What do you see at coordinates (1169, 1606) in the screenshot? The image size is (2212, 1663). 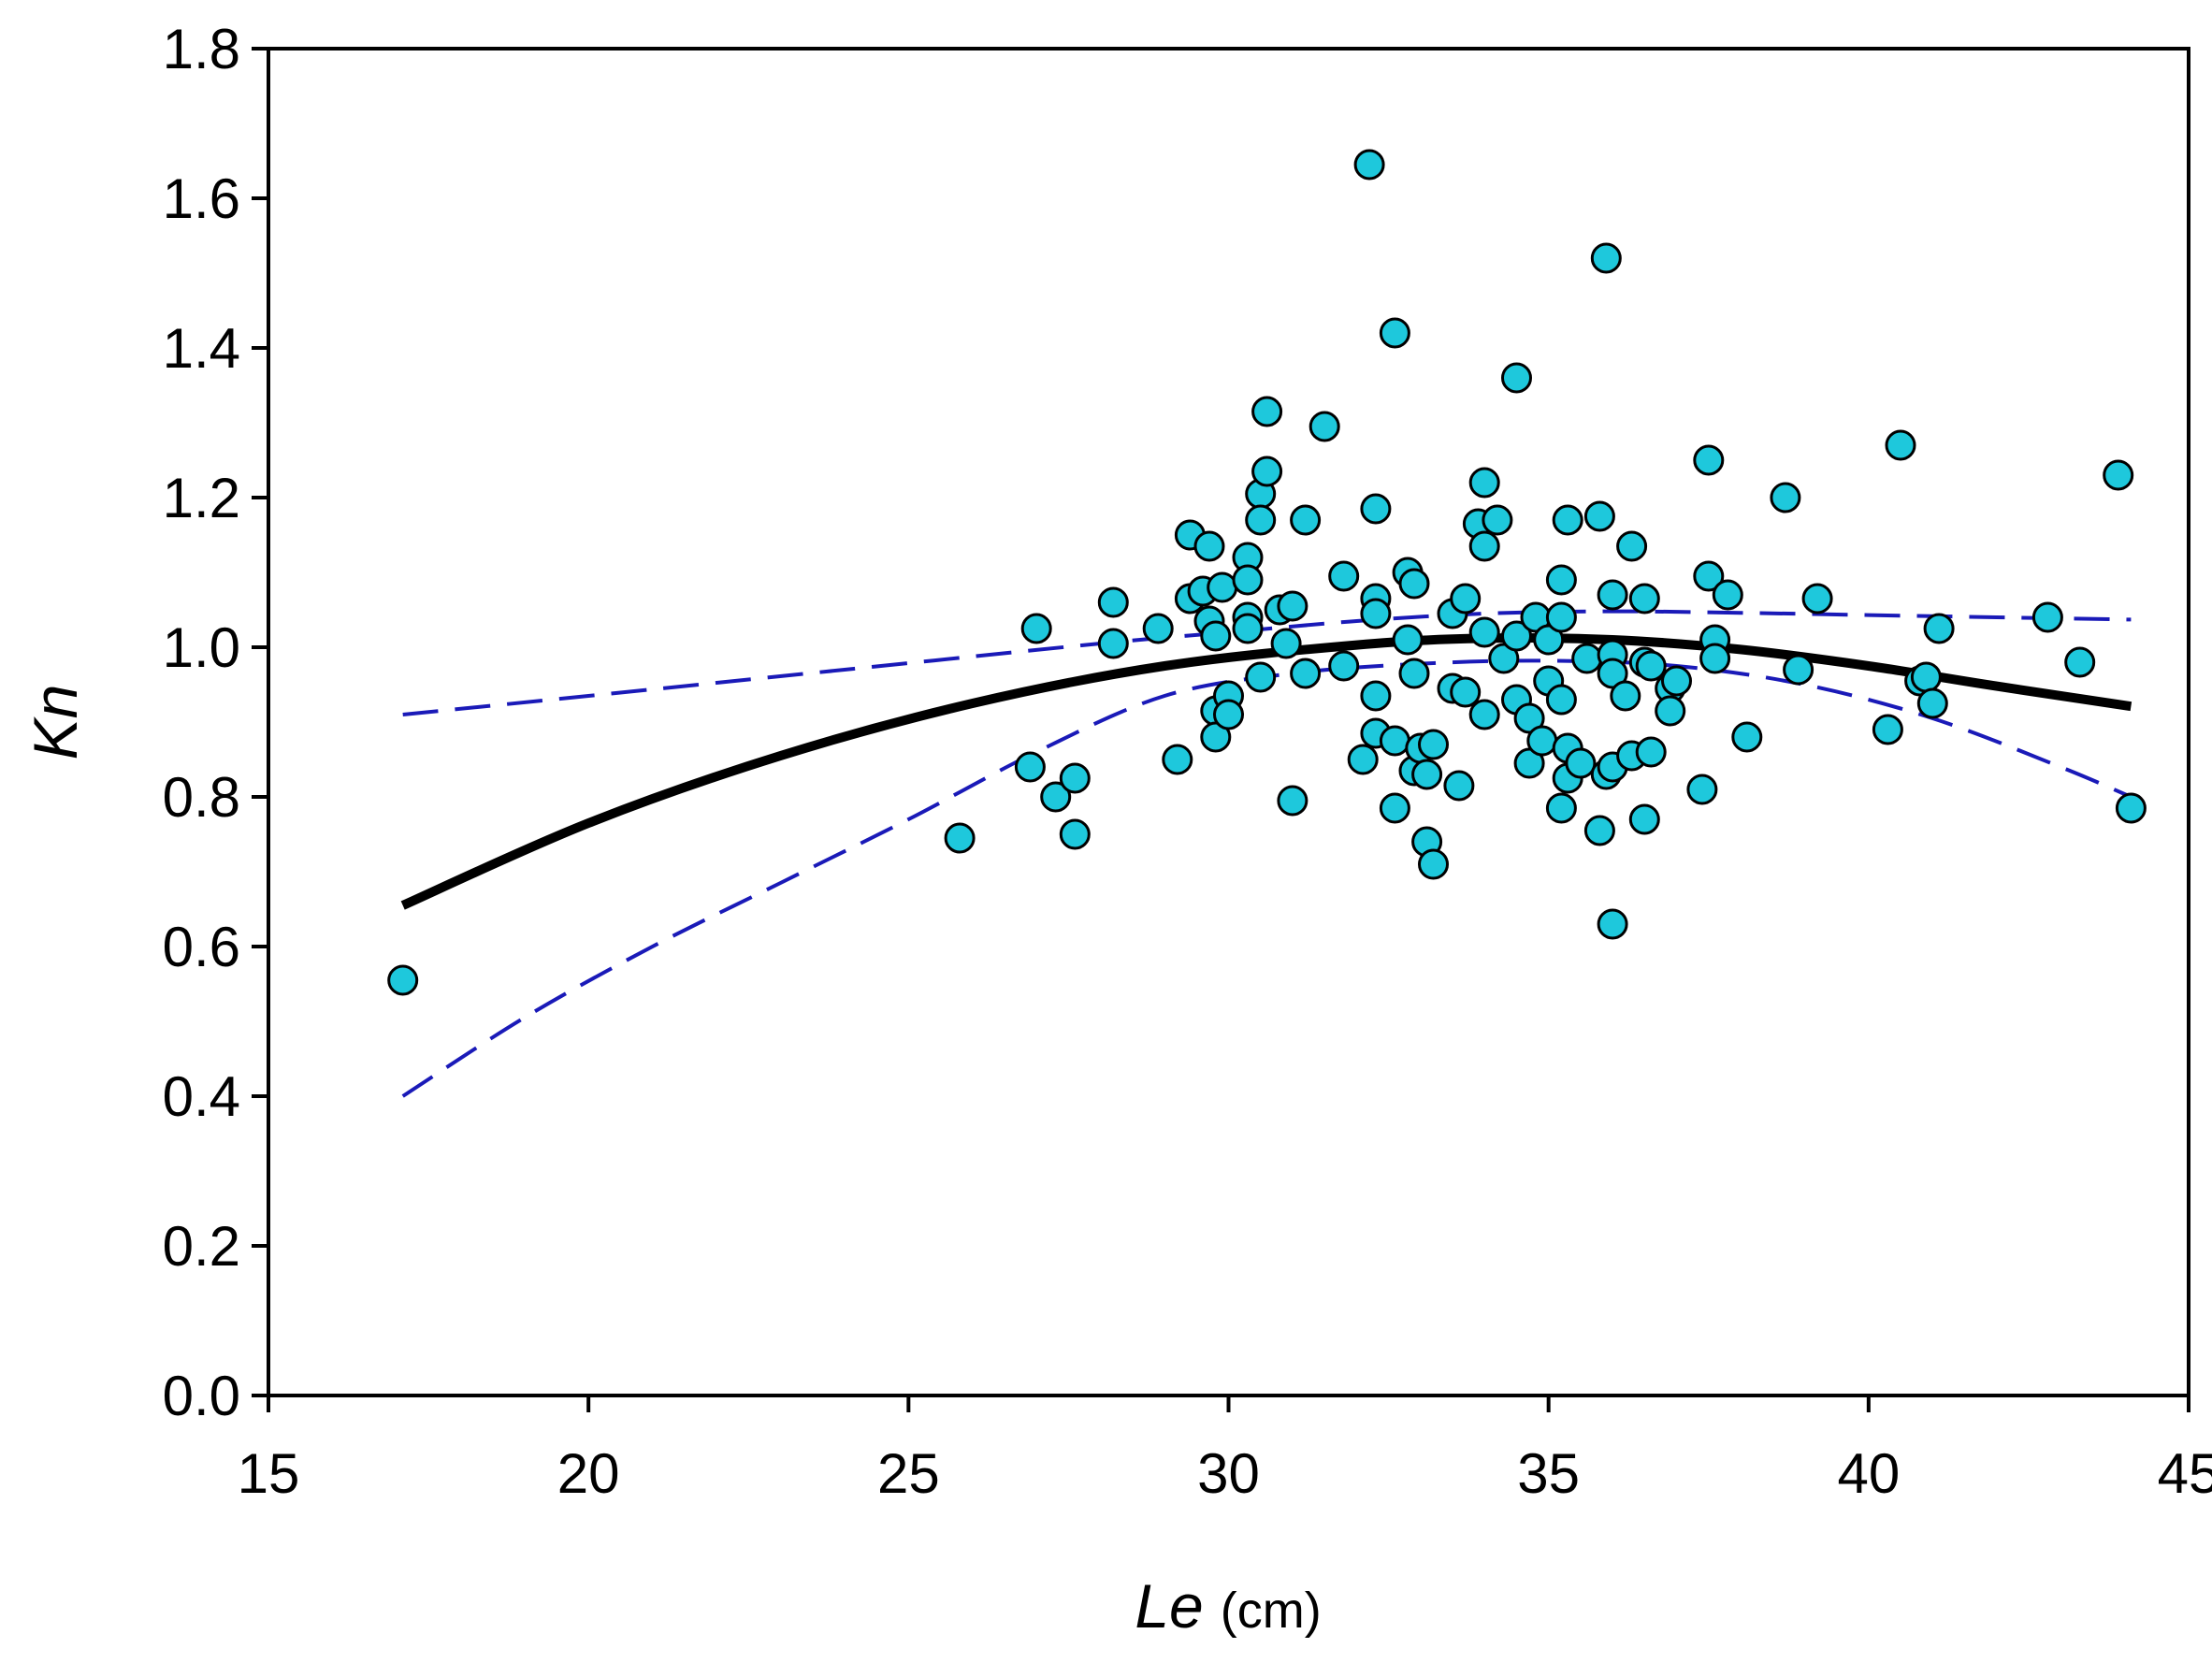 I see `x-axis-label: Le` at bounding box center [1169, 1606].